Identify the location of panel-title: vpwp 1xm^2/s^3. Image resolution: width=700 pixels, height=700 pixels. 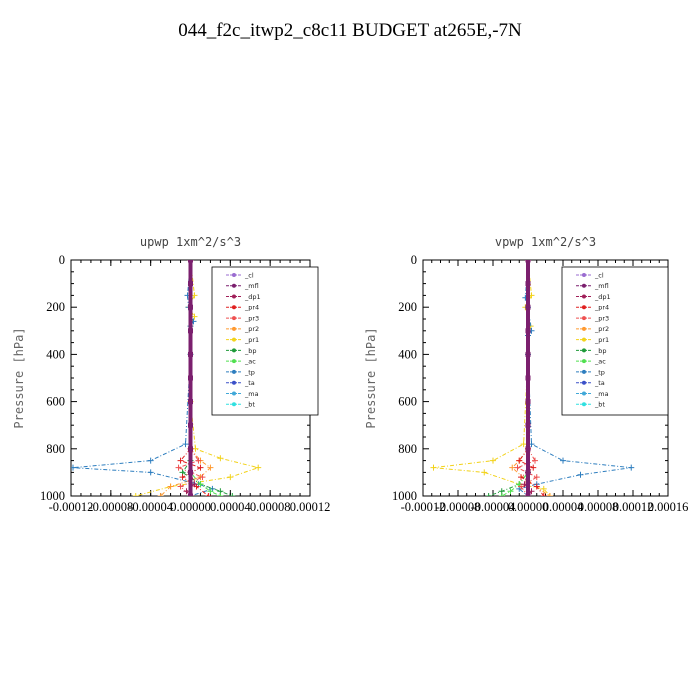
(545, 242).